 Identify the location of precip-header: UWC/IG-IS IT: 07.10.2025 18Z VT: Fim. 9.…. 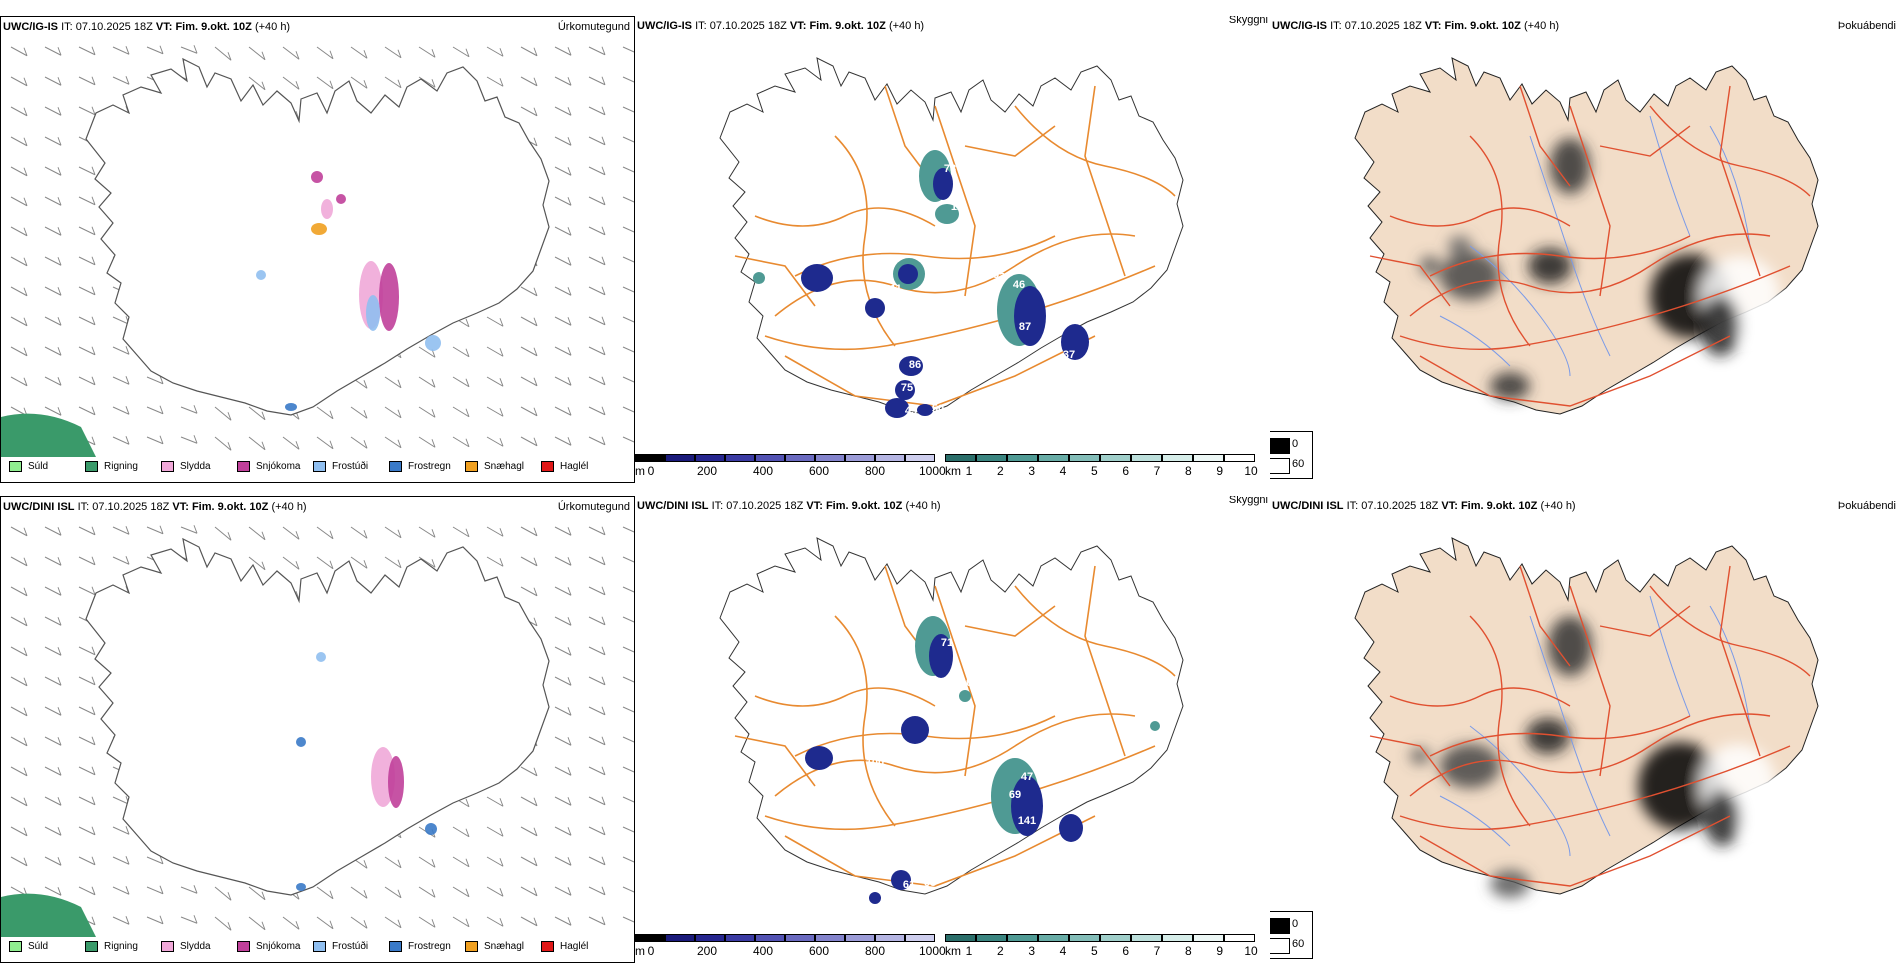
(146, 27).